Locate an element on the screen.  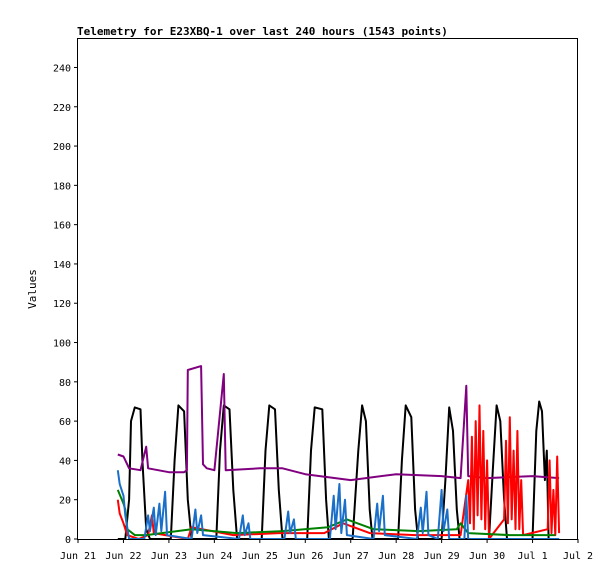
x-tick-label: Jun 24 is located at coordinates (214, 556).